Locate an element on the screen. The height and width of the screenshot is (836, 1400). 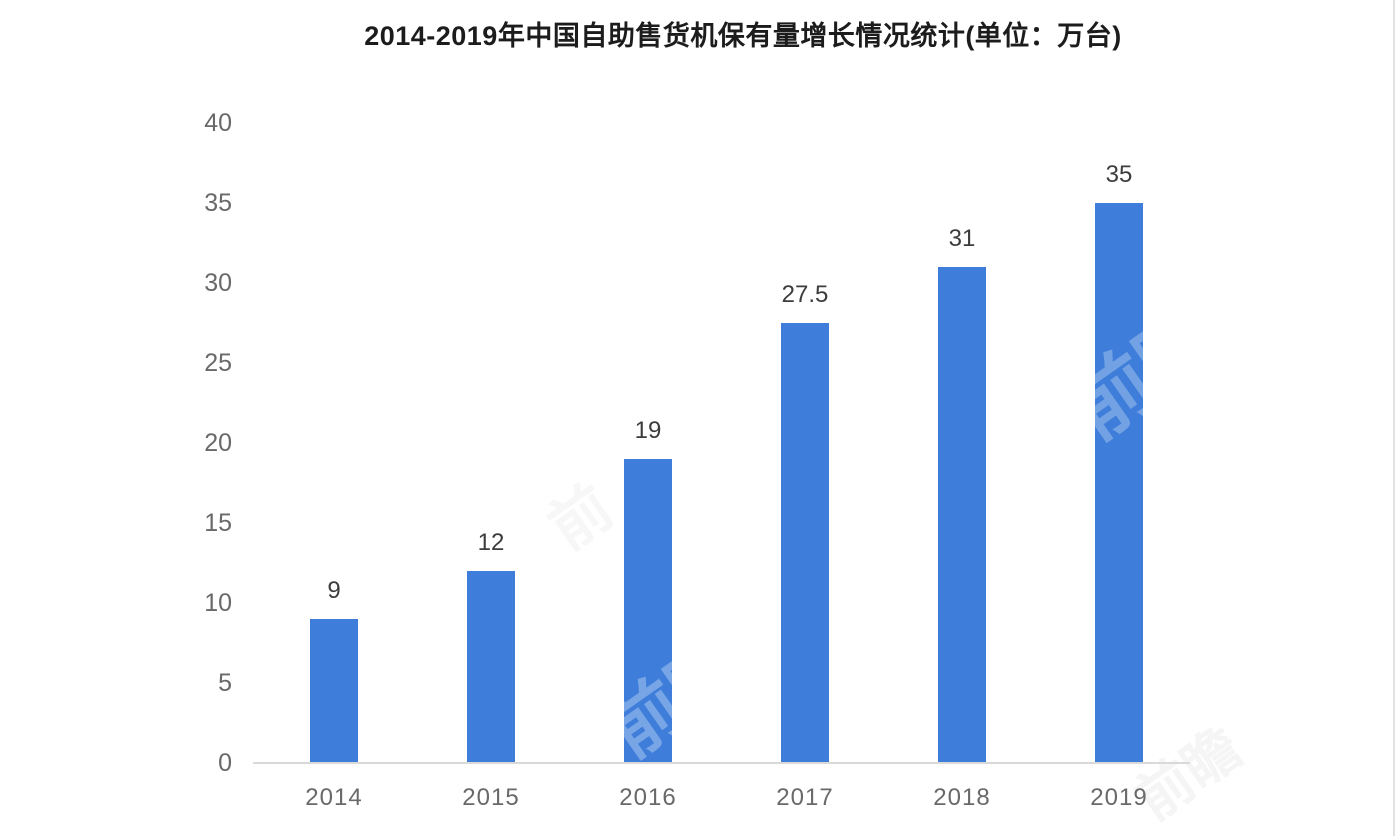
y-axis-tick-label: 35 is located at coordinates (218, 203).